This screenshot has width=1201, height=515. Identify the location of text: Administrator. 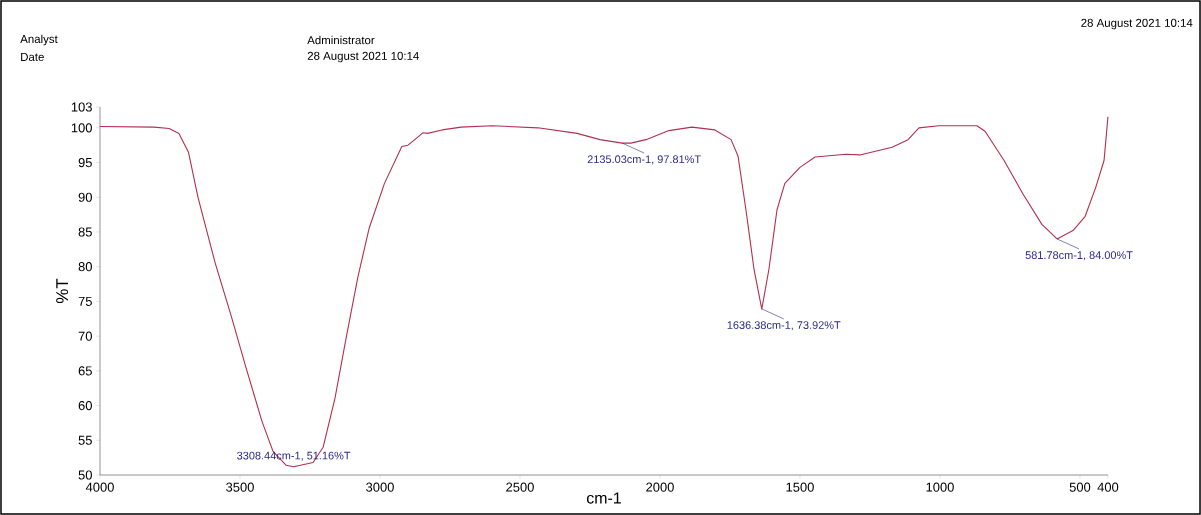
(341, 40).